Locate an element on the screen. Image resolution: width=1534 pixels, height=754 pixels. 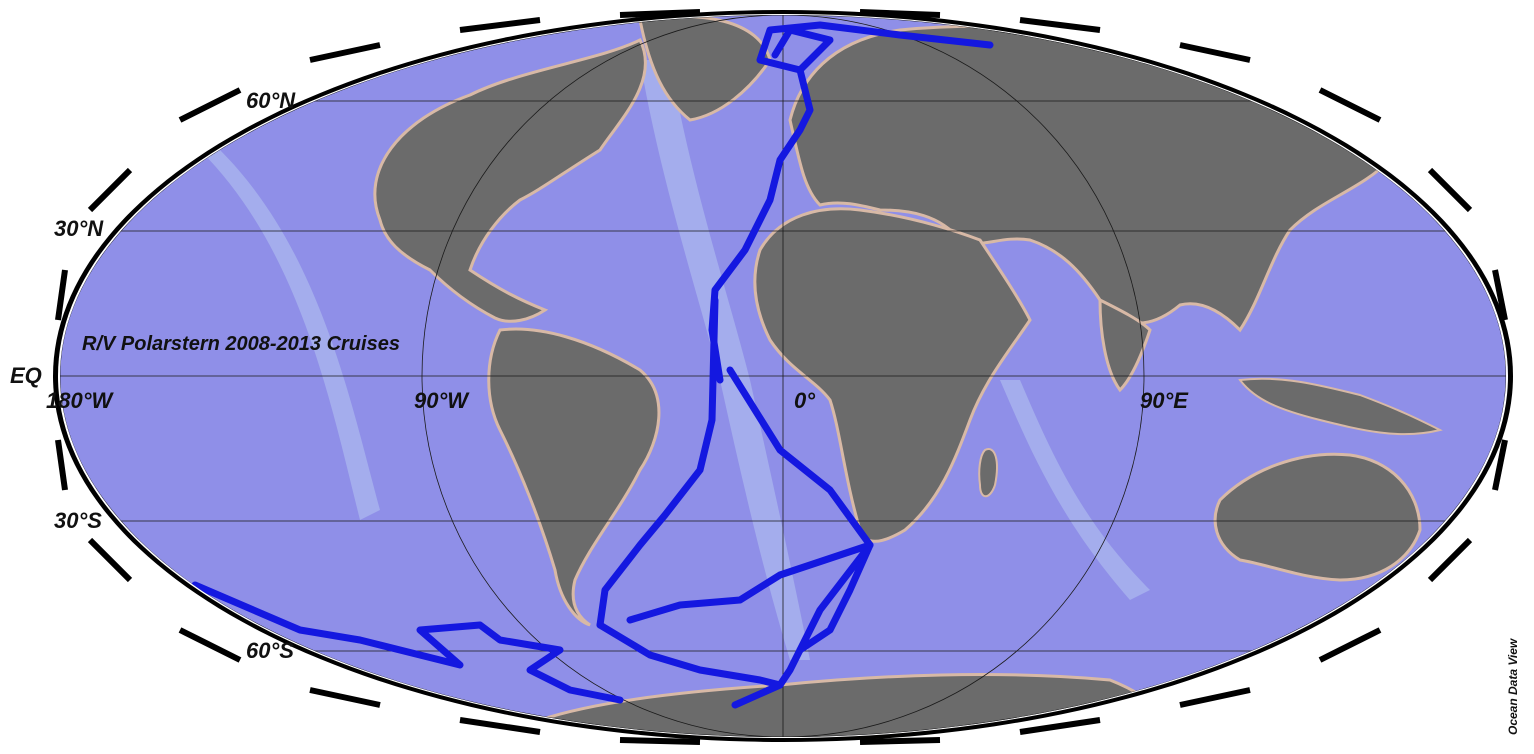
lon-label-0: 0° is located at coordinates (805, 400).